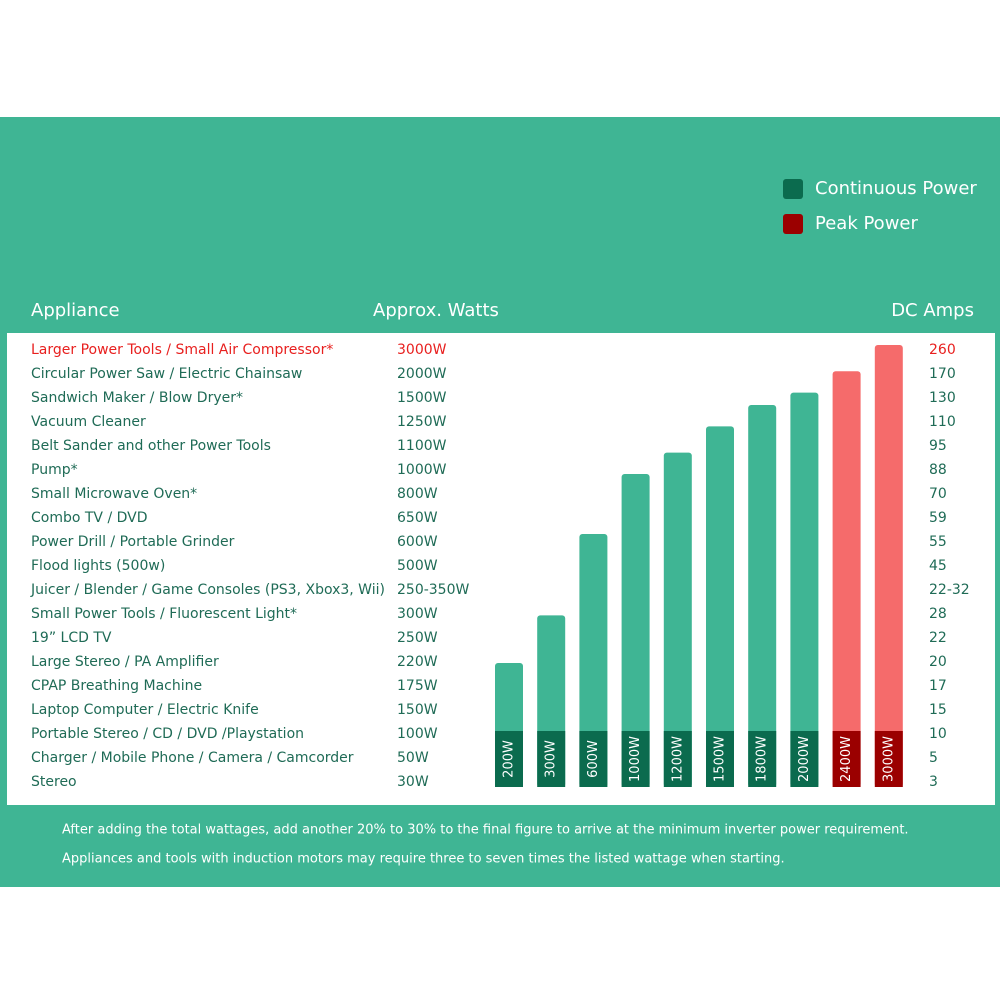  Describe the element at coordinates (422, 350) in the screenshot. I see `table-cell: 3000W` at that location.